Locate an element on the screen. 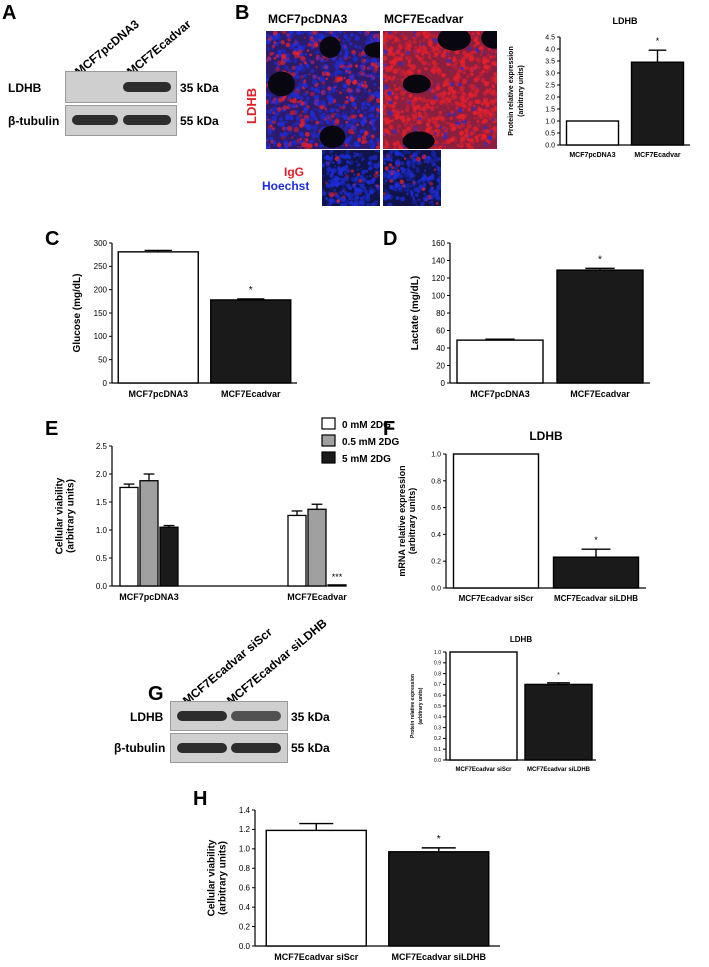 Image resolution: width=709 pixels, height=967 pixels. blot-a-row-label: LDHB is located at coordinates (25, 88).